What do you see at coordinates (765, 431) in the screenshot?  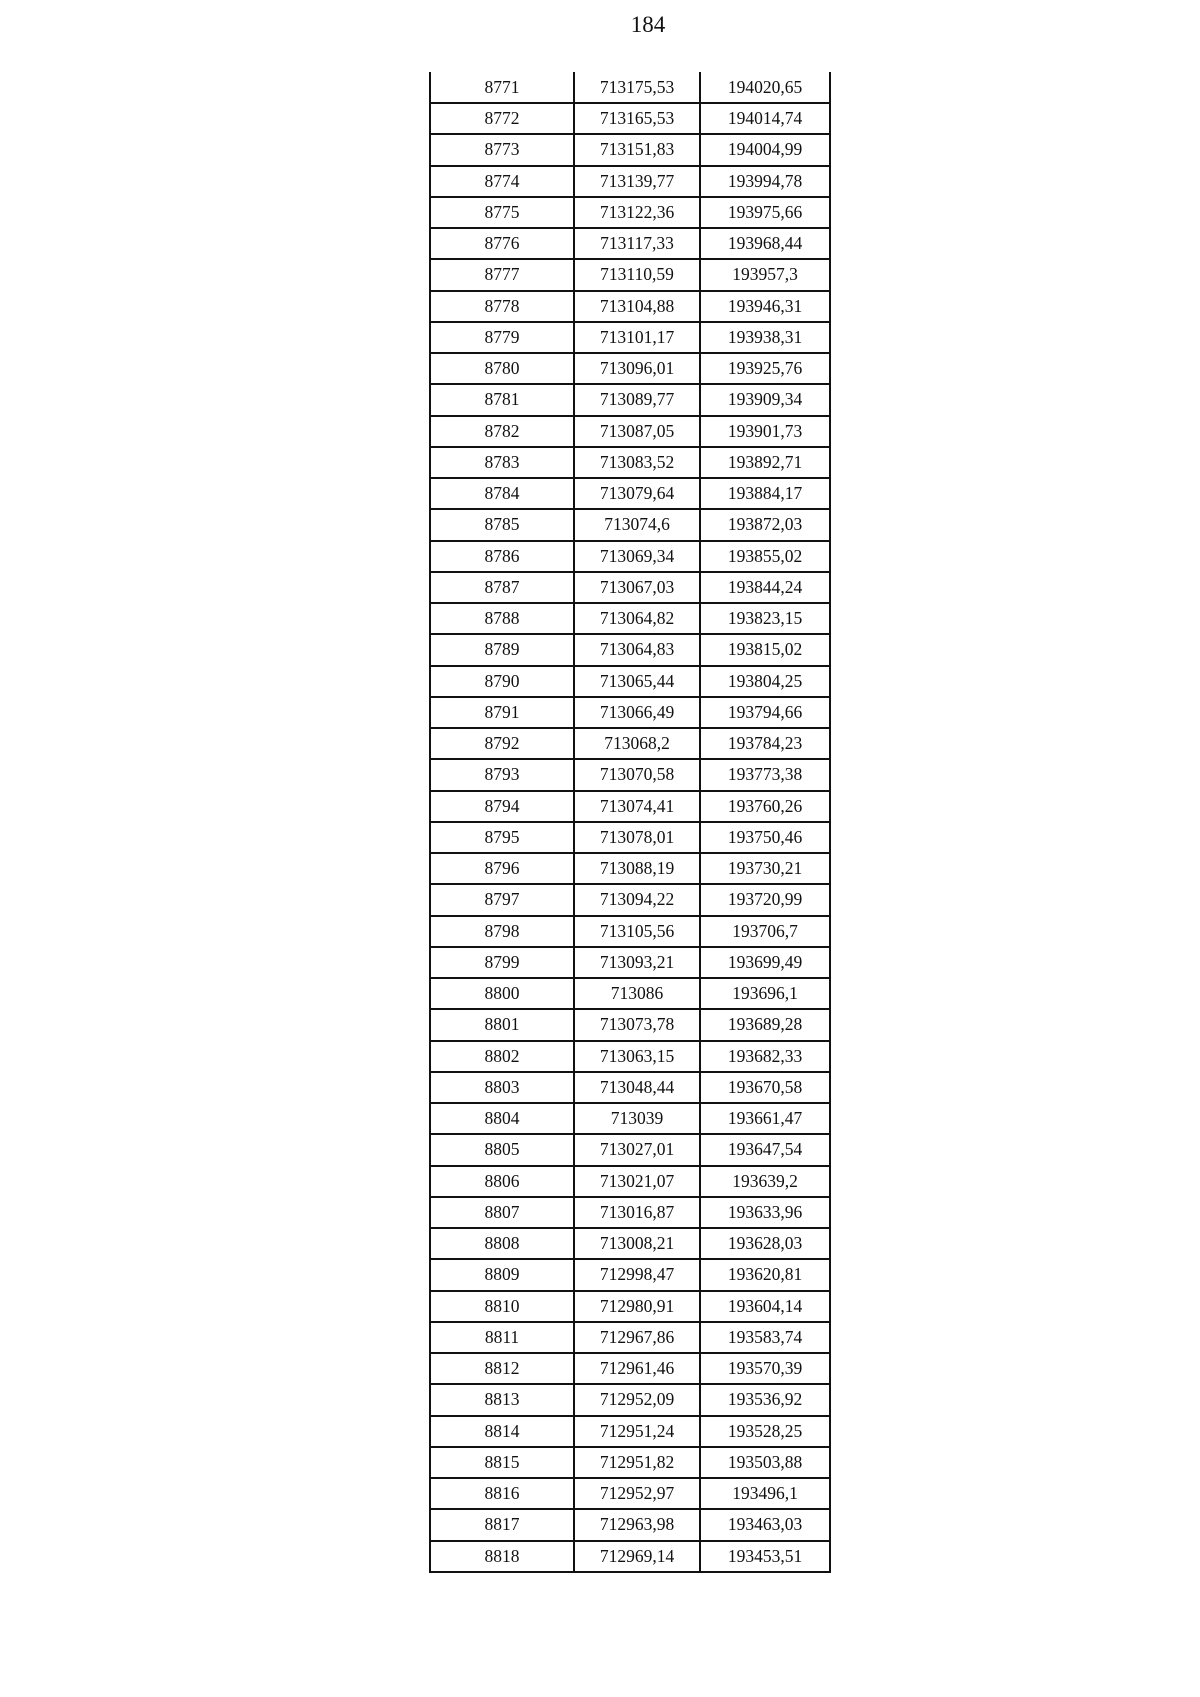 I see `y-coordinate-cell: 193901,73` at bounding box center [765, 431].